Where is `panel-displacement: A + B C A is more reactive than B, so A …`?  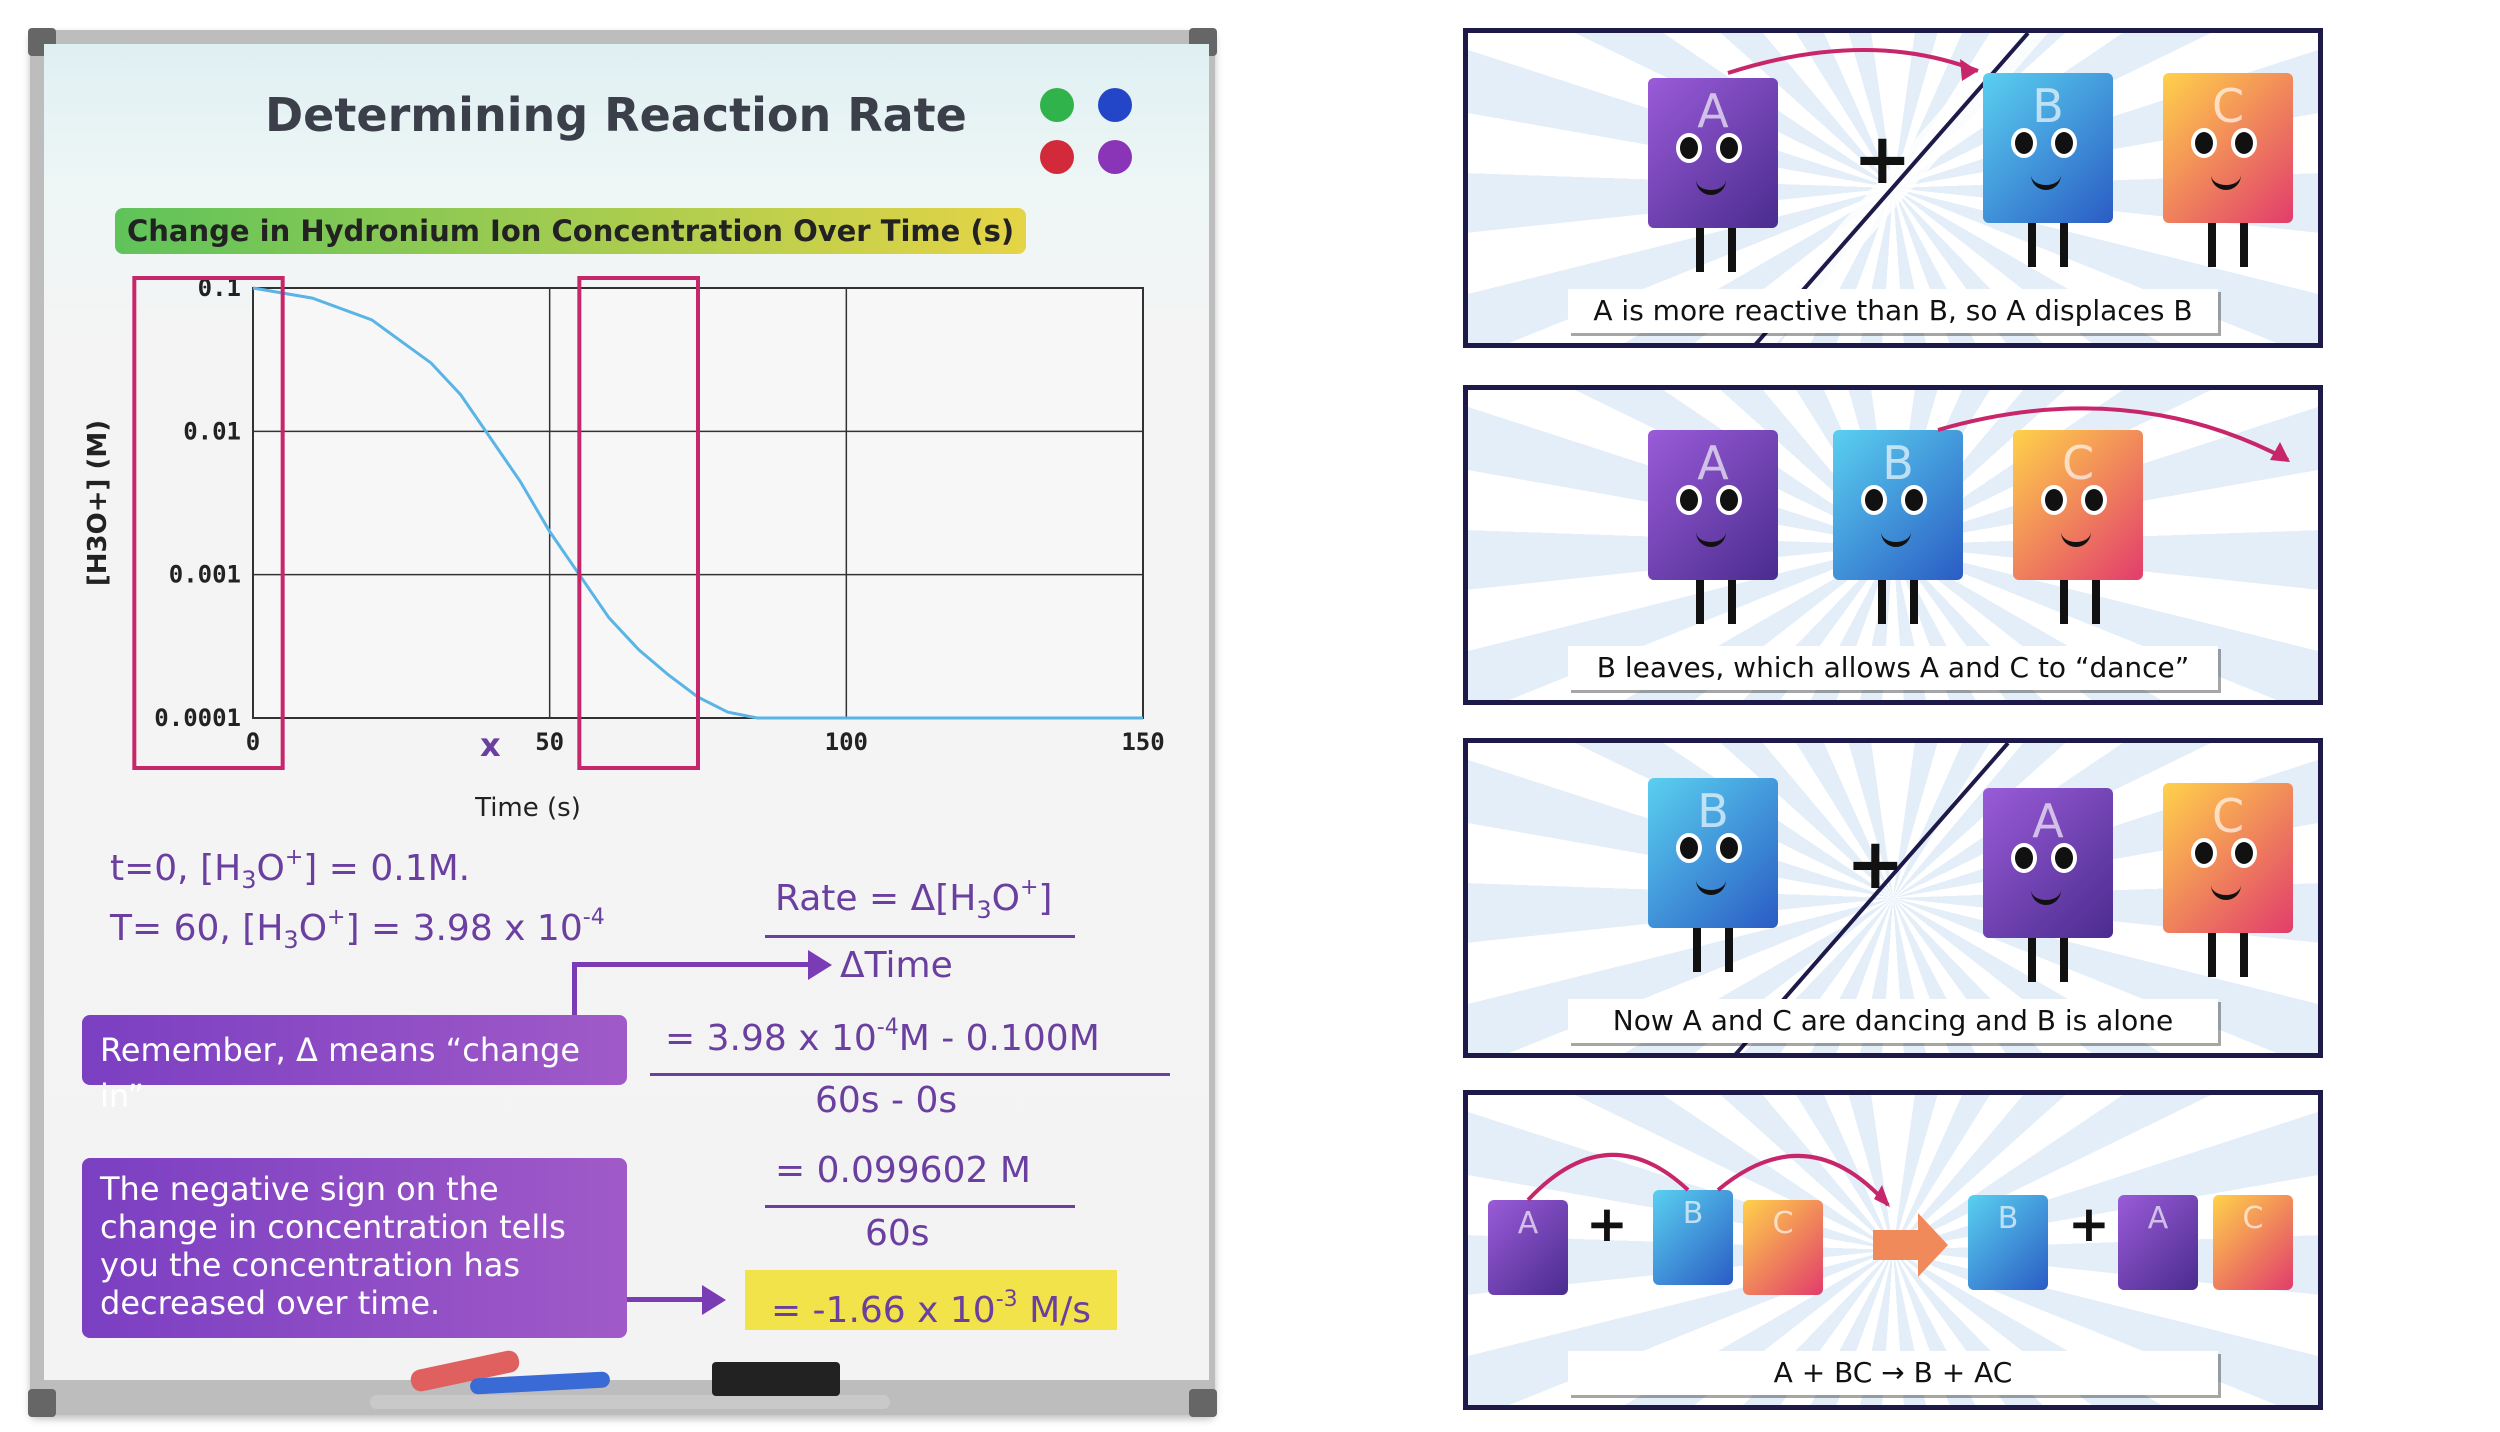 panel-displacement: A + B C A is more reactive than B, so A … is located at coordinates (1893, 188).